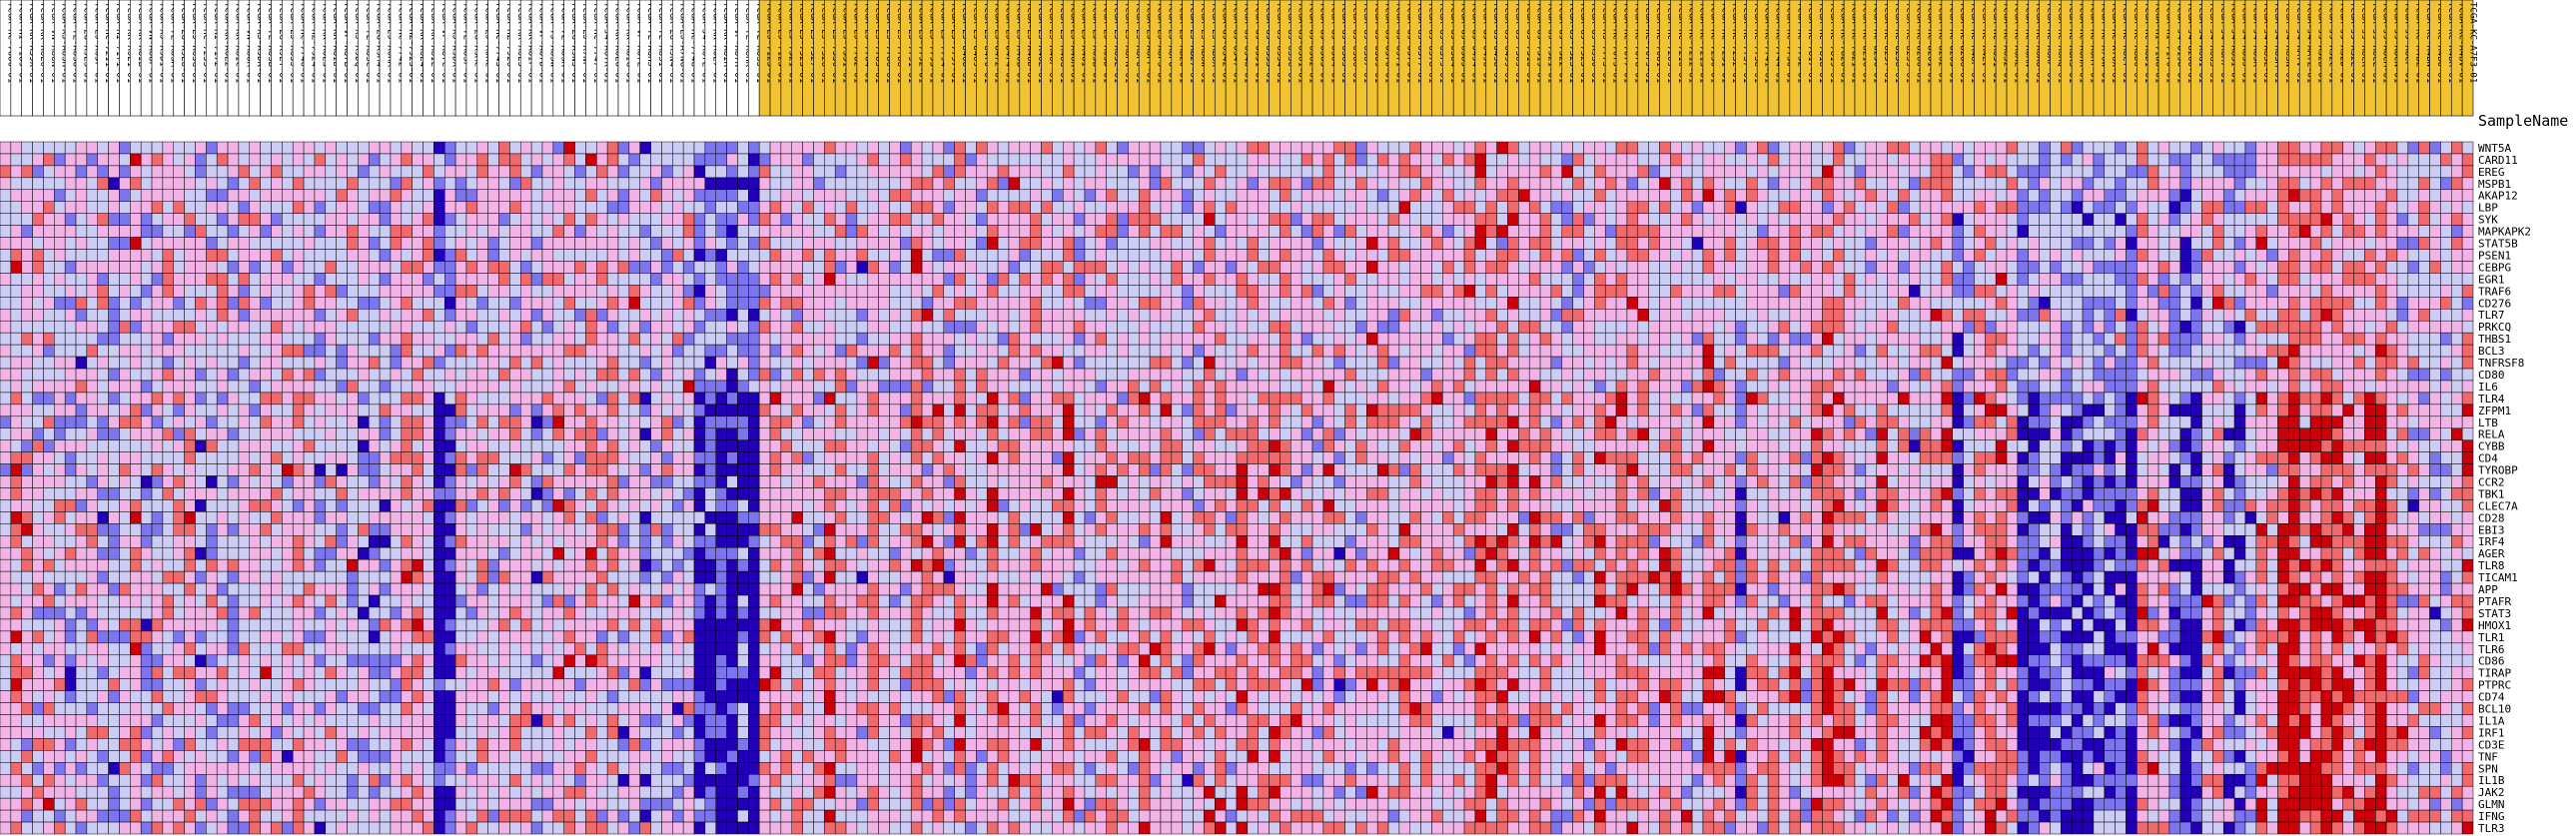 The image size is (2576, 836). I want to click on column-label: TCGA-G9-A9S0-01, so click(1594, 42).